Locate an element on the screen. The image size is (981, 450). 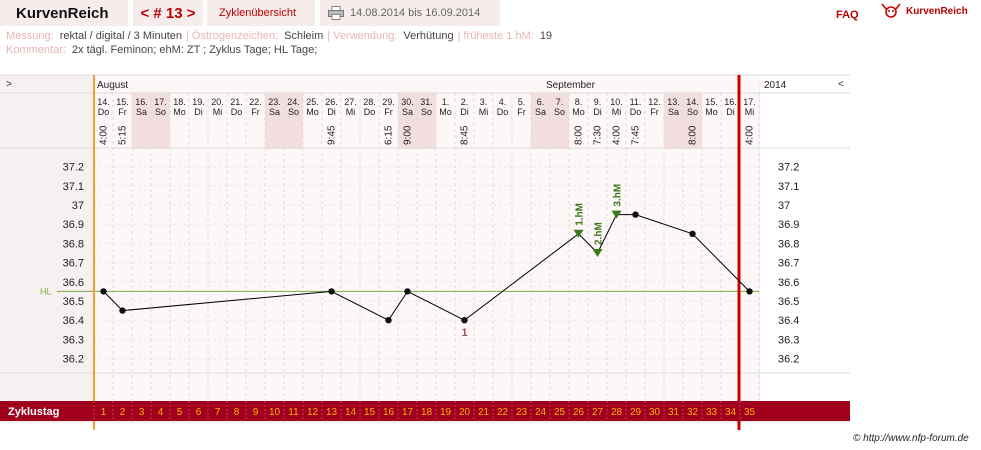
cycle-day-number: 6 is located at coordinates (199, 412).